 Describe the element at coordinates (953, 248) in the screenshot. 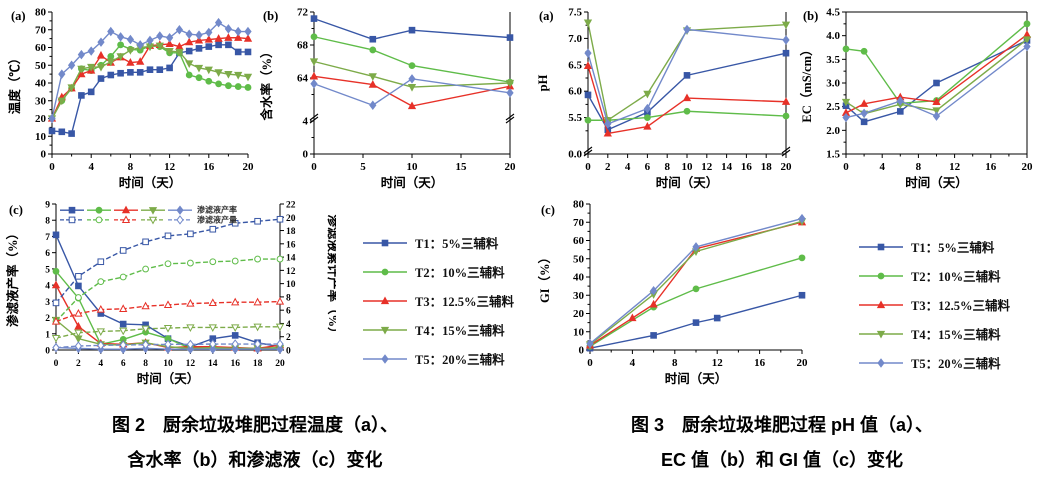

I see `legend-item-label: T1：5%三辅料` at that location.